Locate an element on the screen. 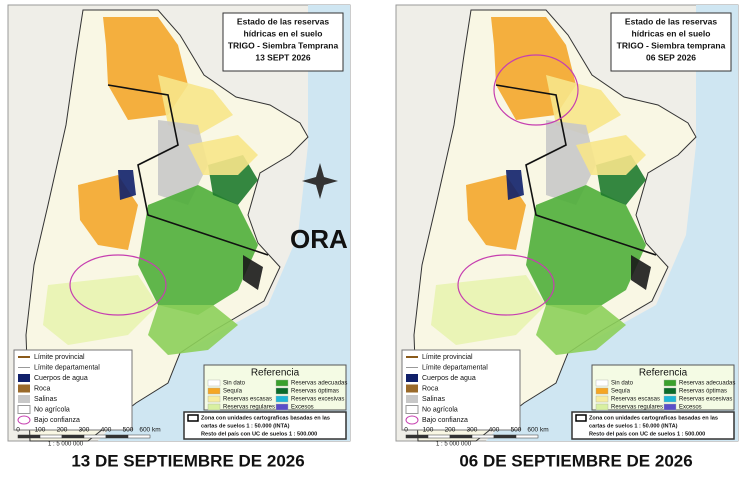 This screenshot has height=496, width=750. scale-label: 500 is located at coordinates (128, 430).